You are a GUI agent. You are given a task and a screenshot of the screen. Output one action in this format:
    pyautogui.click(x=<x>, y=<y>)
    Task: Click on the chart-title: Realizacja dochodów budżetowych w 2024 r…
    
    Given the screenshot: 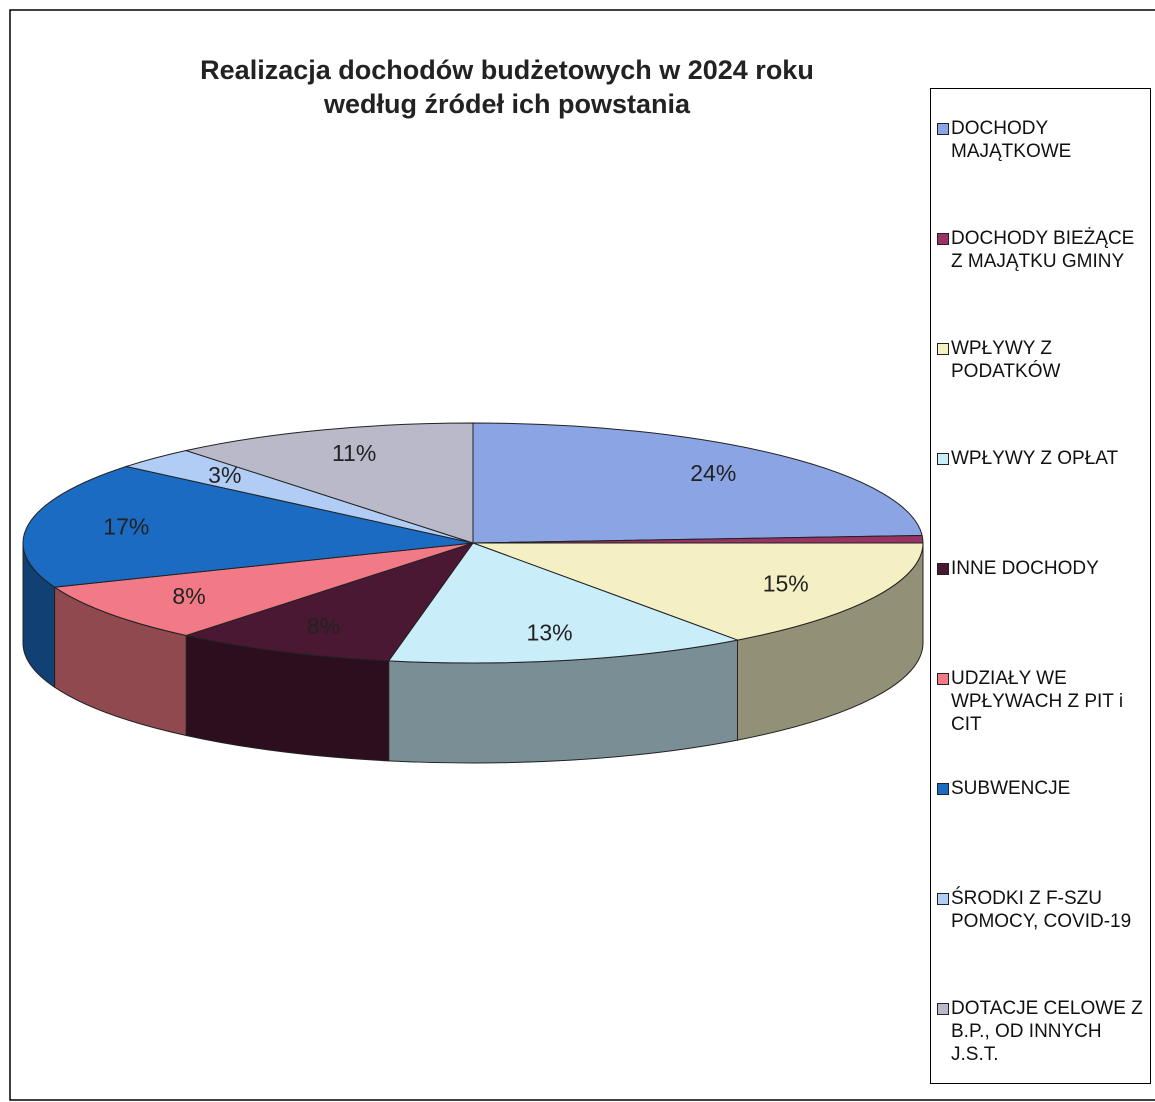 What is the action you would take?
    pyautogui.click(x=507, y=70)
    